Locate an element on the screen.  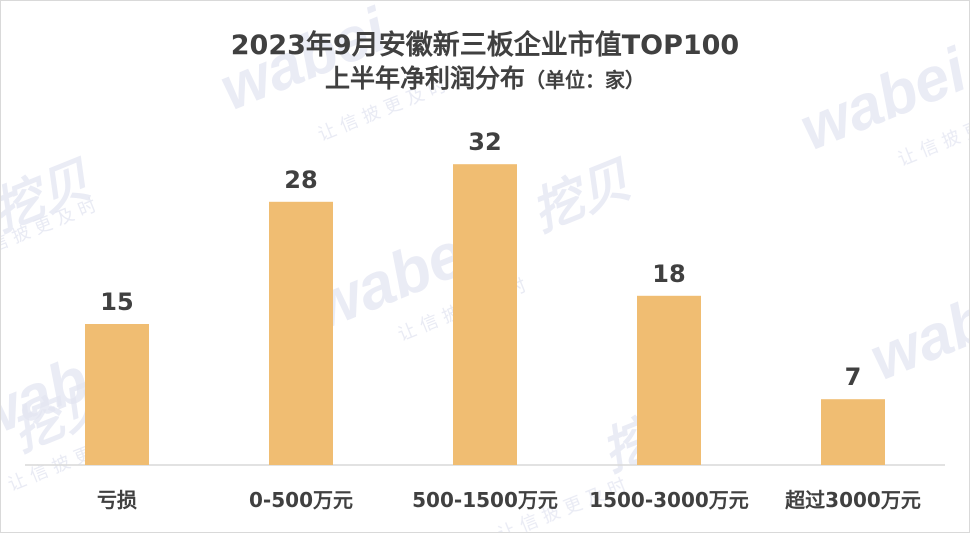
chart-unit: （单位：家） is located at coordinates (585, 80).